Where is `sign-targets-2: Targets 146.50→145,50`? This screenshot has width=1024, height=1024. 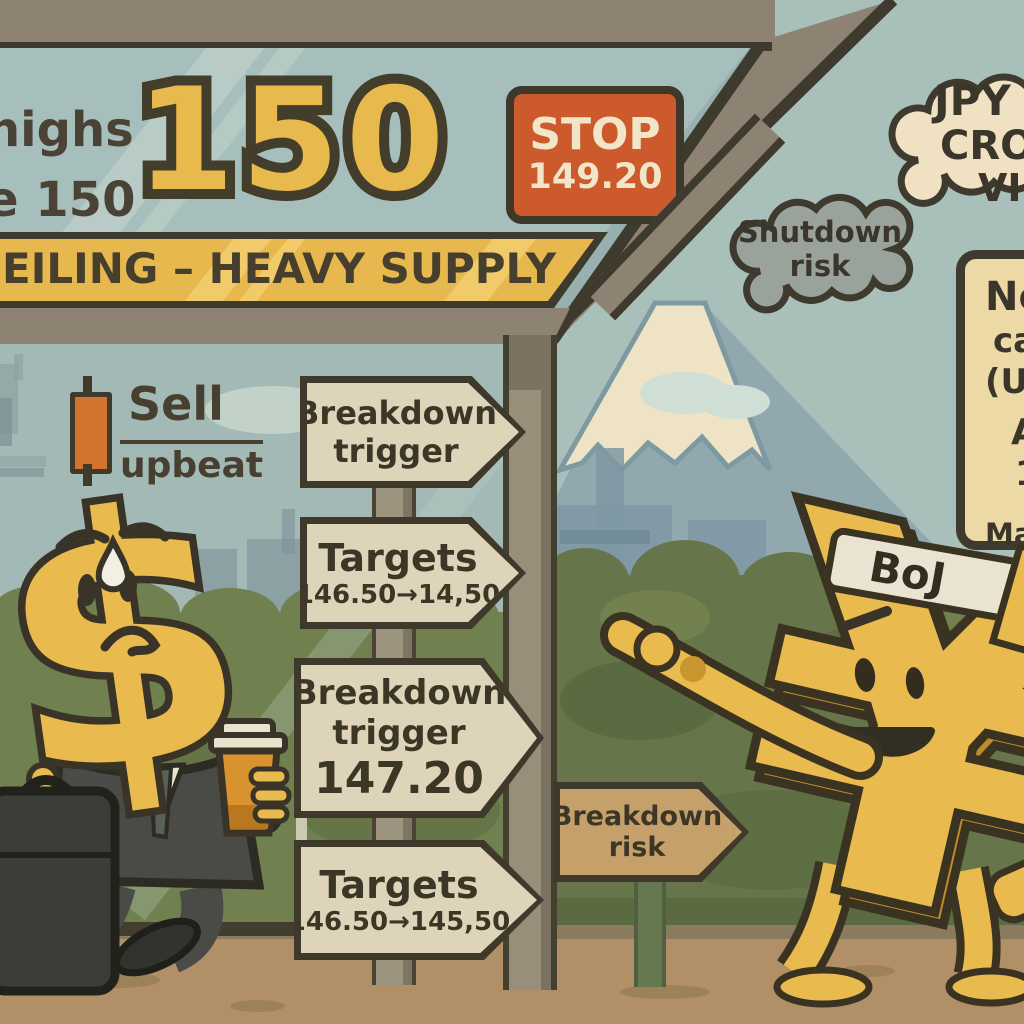 sign-targets-2: Targets 146.50→145,50 is located at coordinates (419, 900).